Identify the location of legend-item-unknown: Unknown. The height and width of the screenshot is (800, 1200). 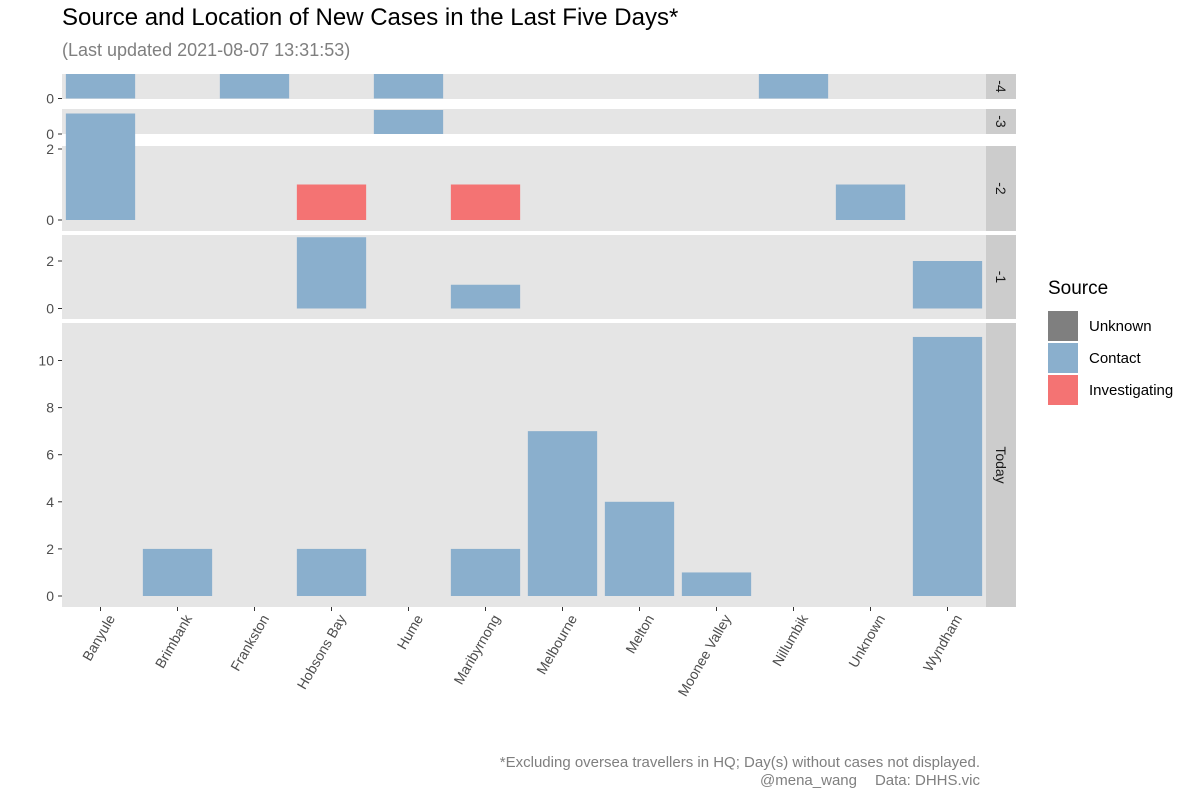
(1110, 326).